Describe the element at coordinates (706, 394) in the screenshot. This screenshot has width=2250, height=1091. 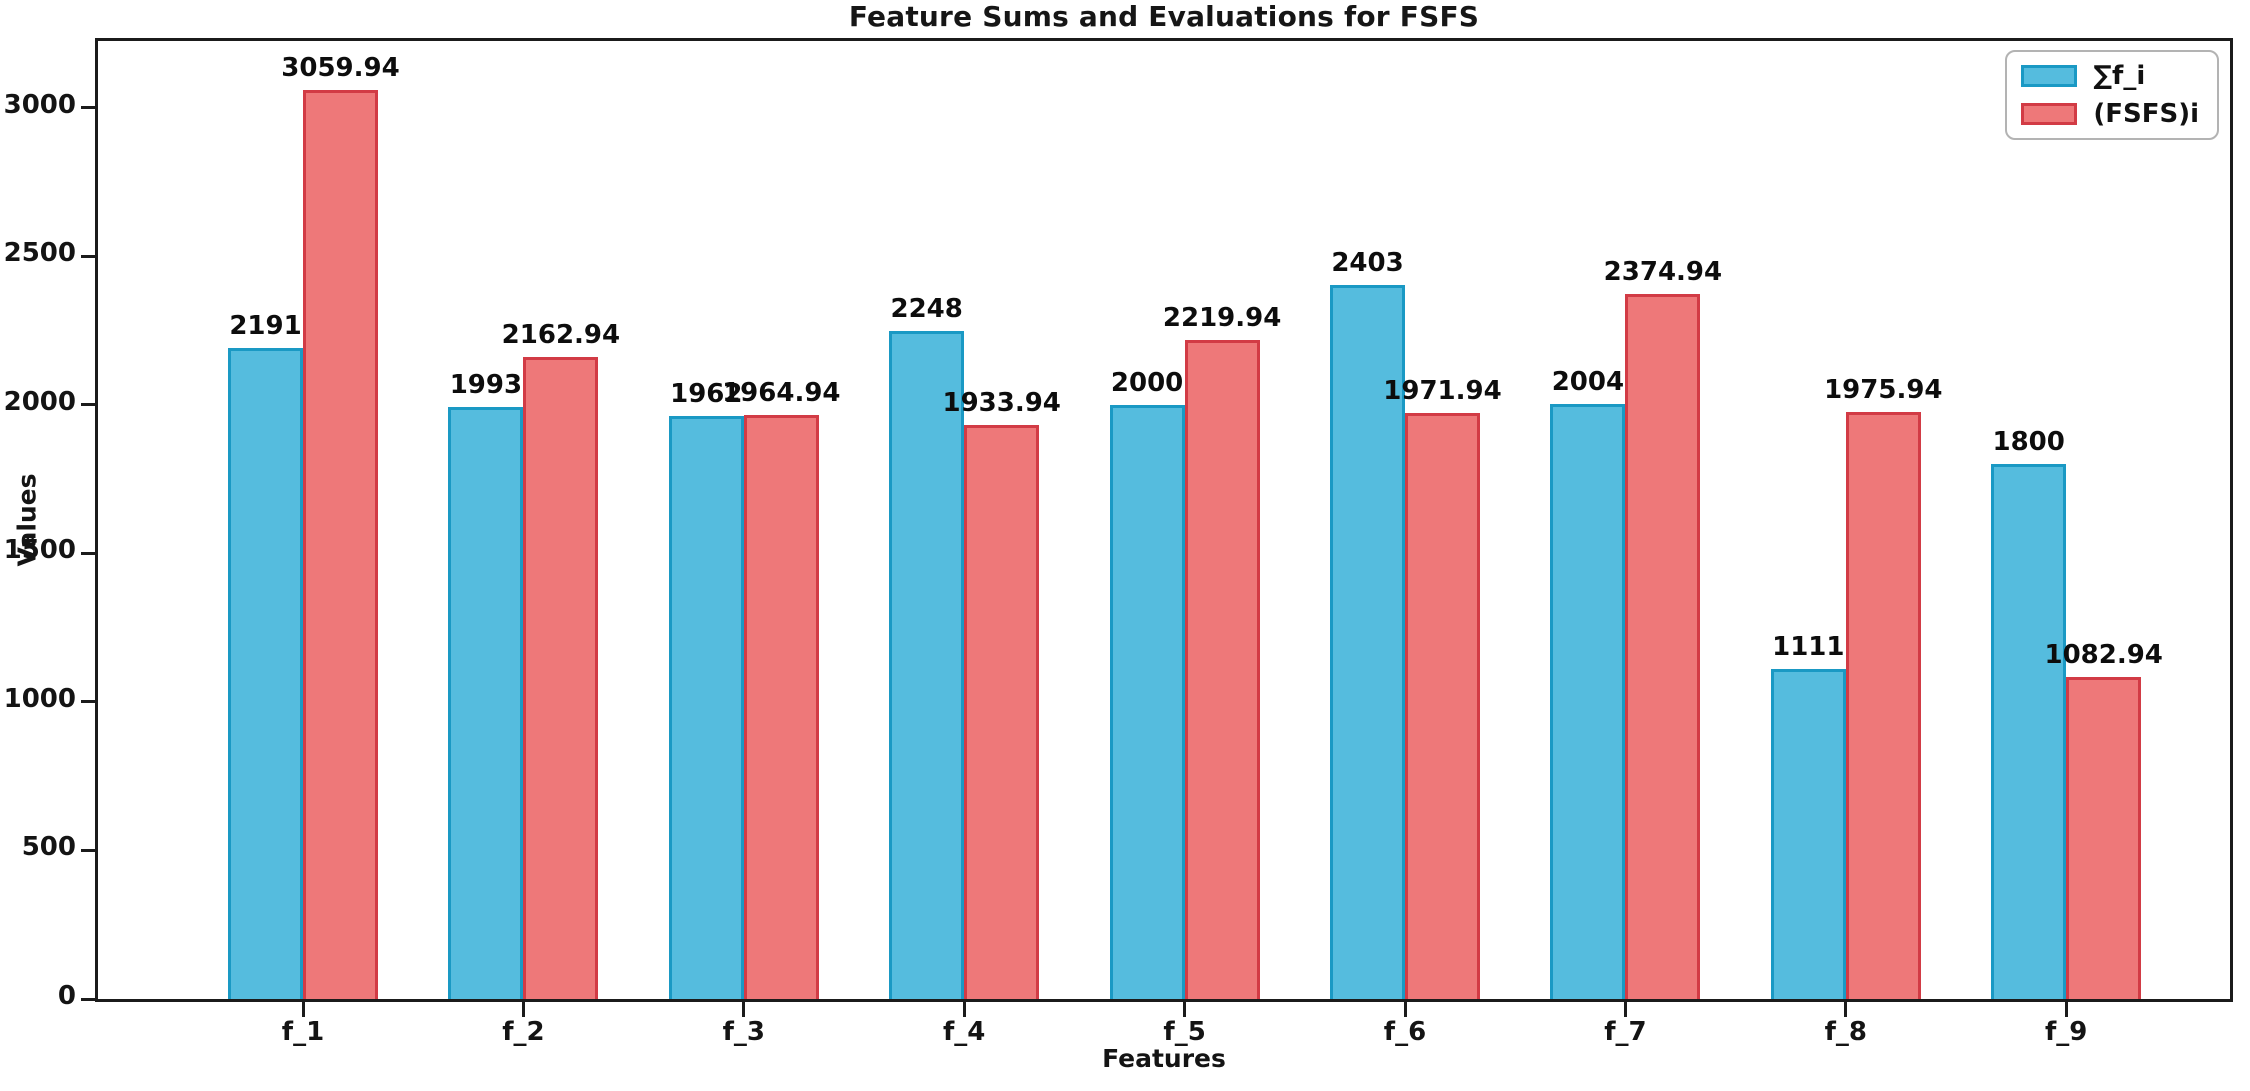
I see `bar-value-label-sum-f_3: 1962` at that location.